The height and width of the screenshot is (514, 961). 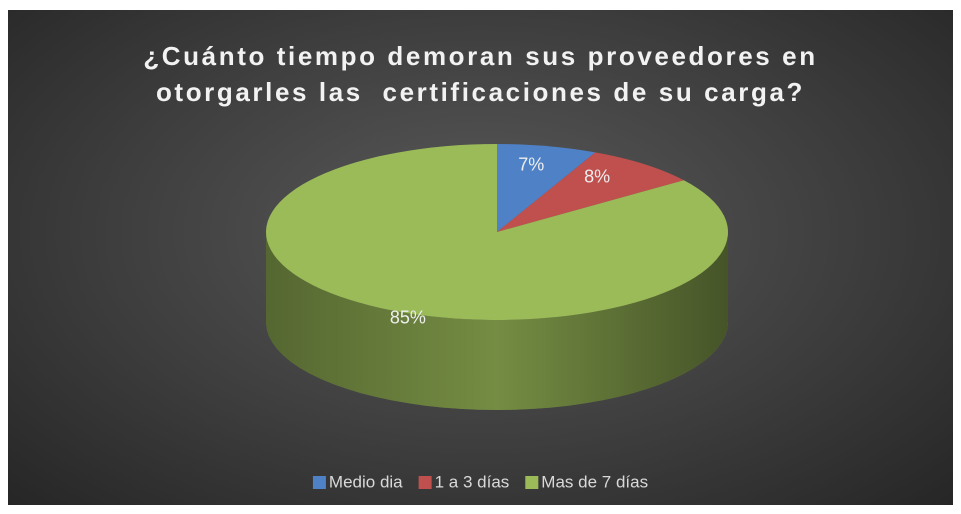 What do you see at coordinates (597, 177) in the screenshot?
I see `data-label: 8%` at bounding box center [597, 177].